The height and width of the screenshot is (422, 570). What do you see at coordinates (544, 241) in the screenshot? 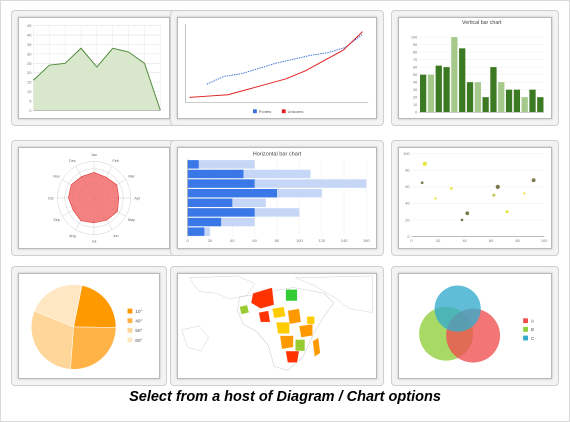
I see `x-tick-label: 100` at bounding box center [544, 241].